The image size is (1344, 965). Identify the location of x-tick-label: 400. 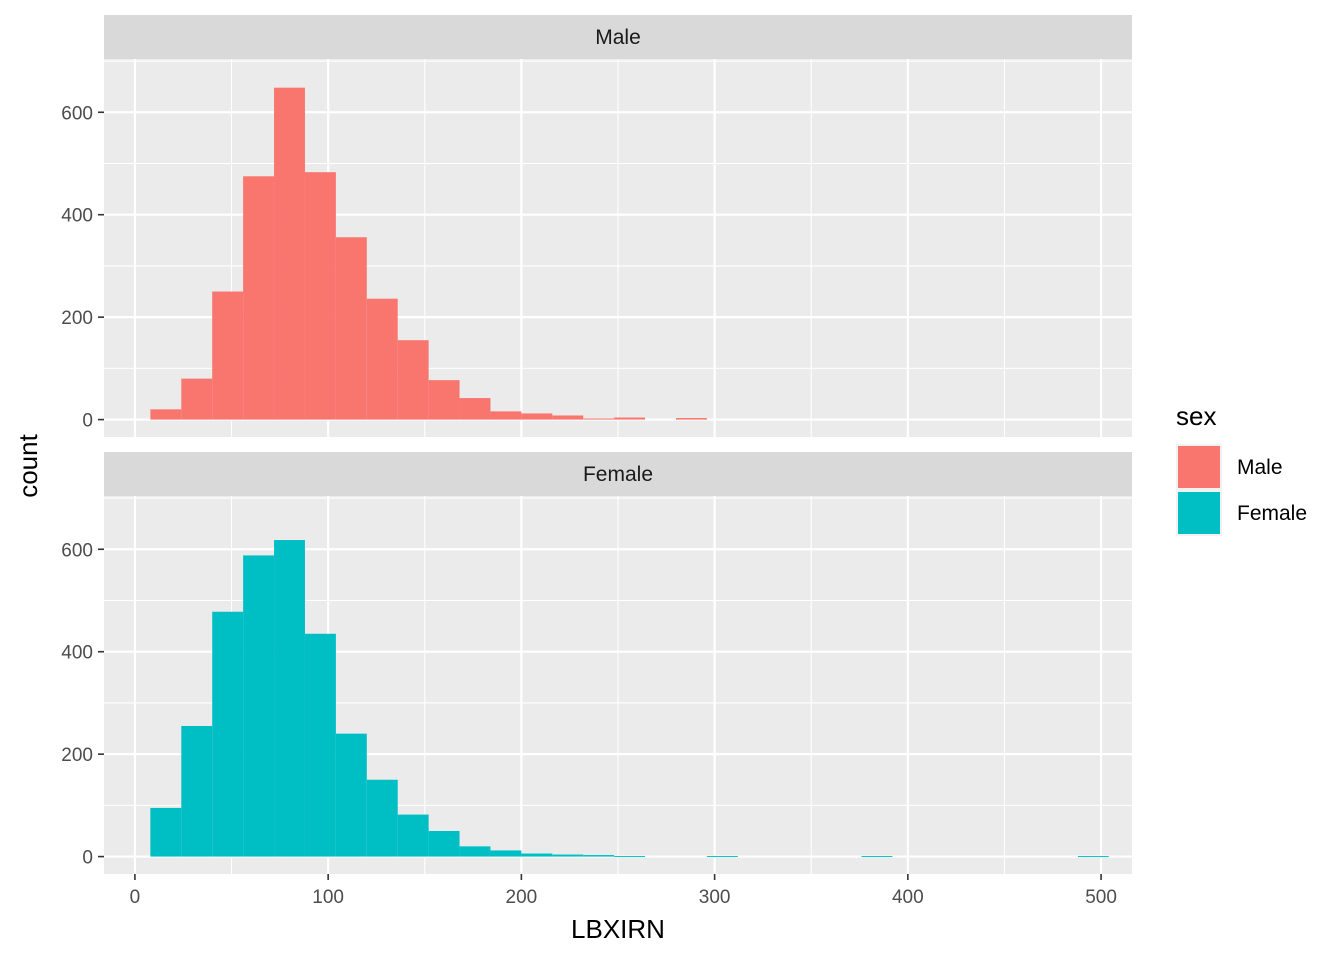
(908, 897).